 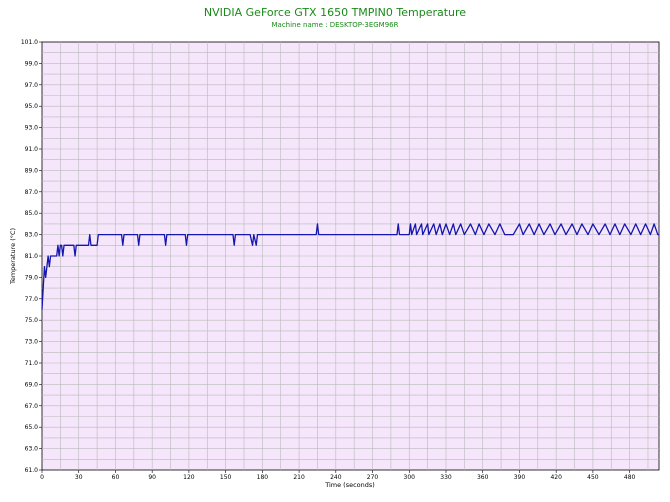 I want to click on x-axis-label: Time (seconds), so click(x=349, y=485).